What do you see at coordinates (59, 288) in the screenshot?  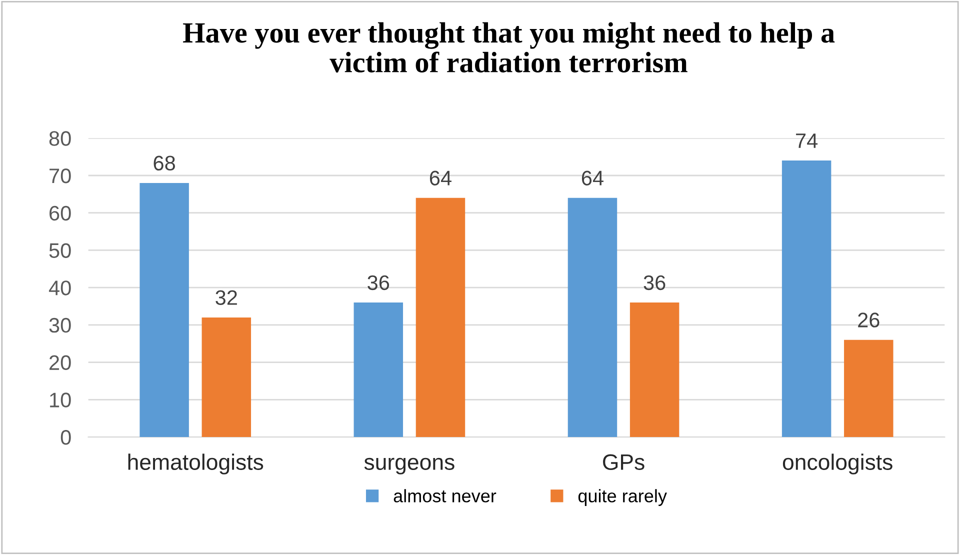 I see `y-tick-label: 40` at bounding box center [59, 288].